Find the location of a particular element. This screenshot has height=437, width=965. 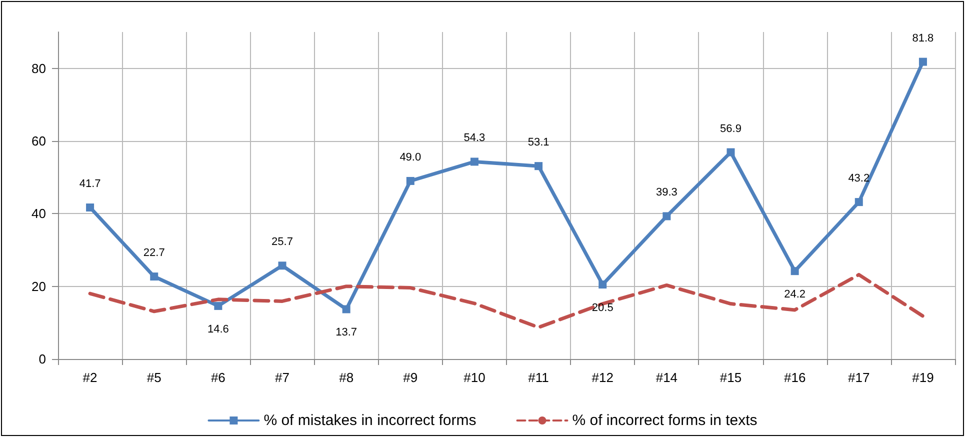

data-label: 14.6 is located at coordinates (218, 329).